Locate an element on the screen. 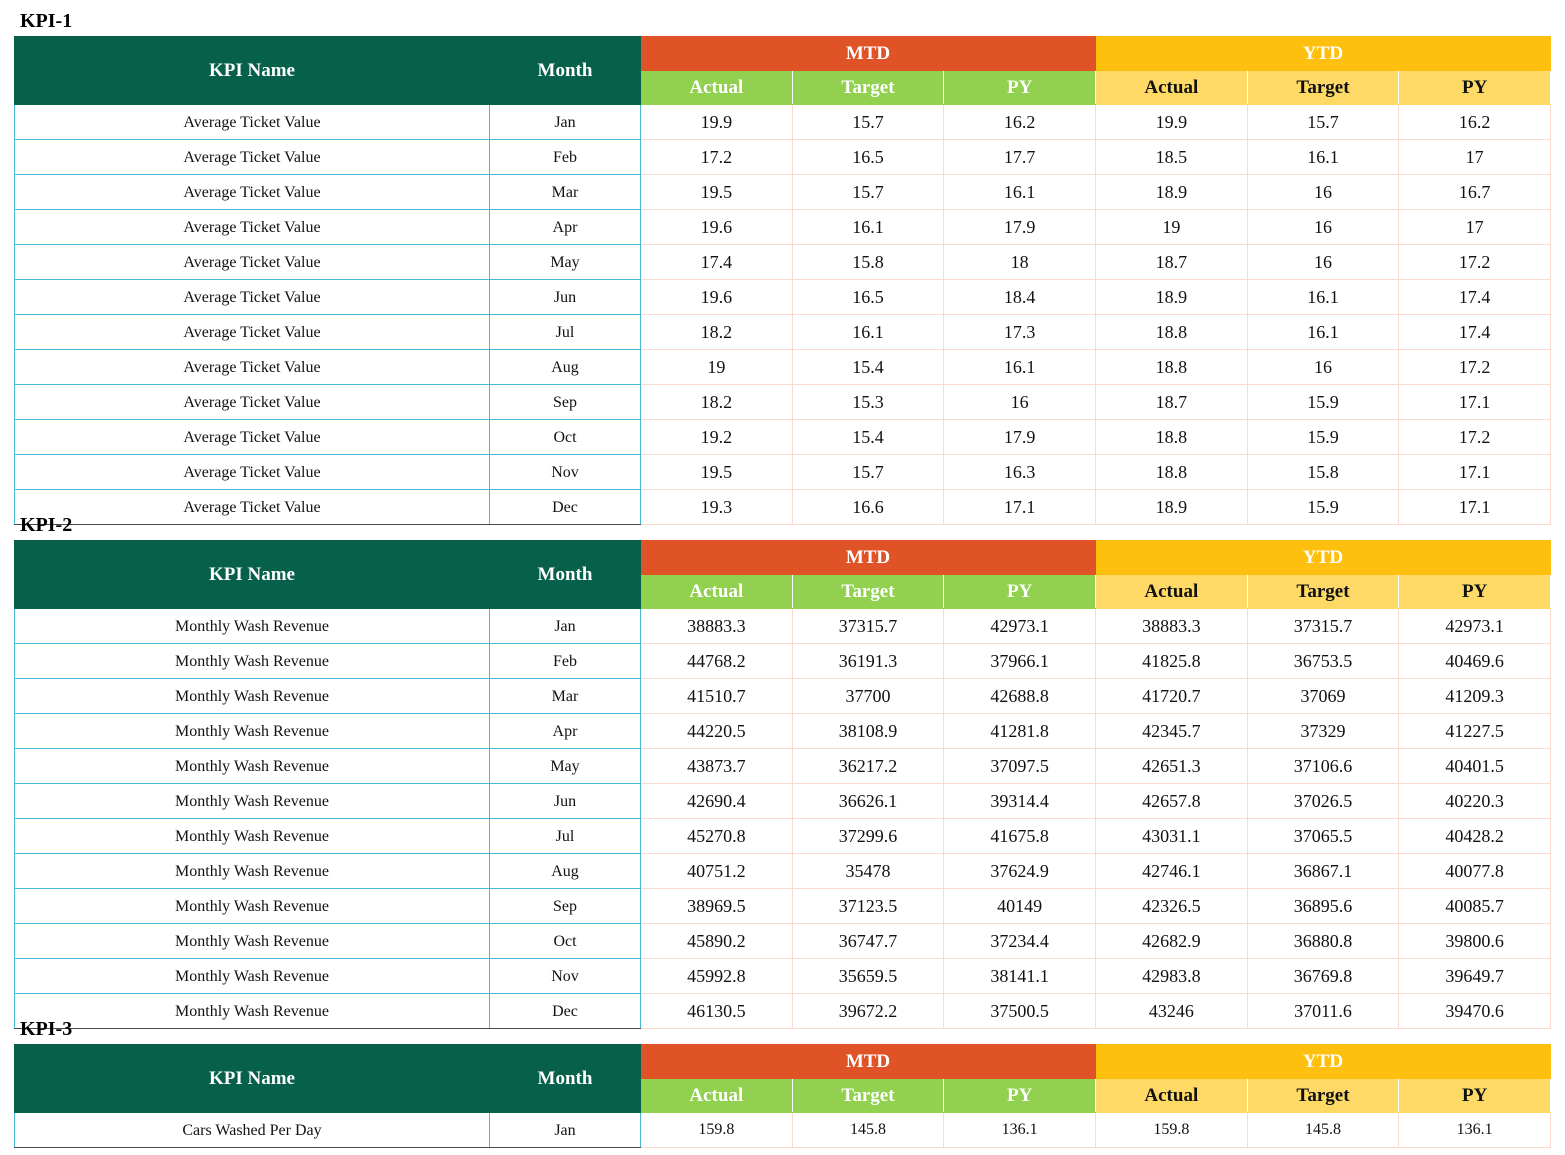 The height and width of the screenshot is (1155, 1565). ytd-target-cell: 37315.7 is located at coordinates (1323, 626).